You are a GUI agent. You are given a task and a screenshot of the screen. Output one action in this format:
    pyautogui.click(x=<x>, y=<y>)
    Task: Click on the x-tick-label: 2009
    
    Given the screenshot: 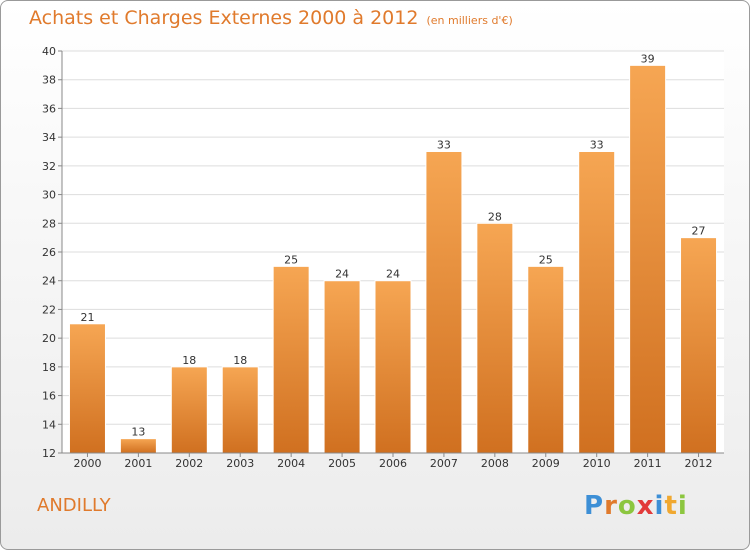 What is the action you would take?
    pyautogui.click(x=546, y=463)
    